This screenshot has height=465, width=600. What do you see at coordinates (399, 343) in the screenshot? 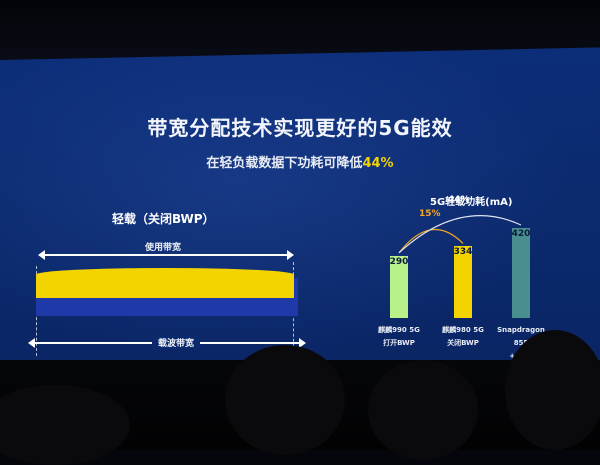
I see `bar-category-line: 打开BWP` at bounding box center [399, 343].